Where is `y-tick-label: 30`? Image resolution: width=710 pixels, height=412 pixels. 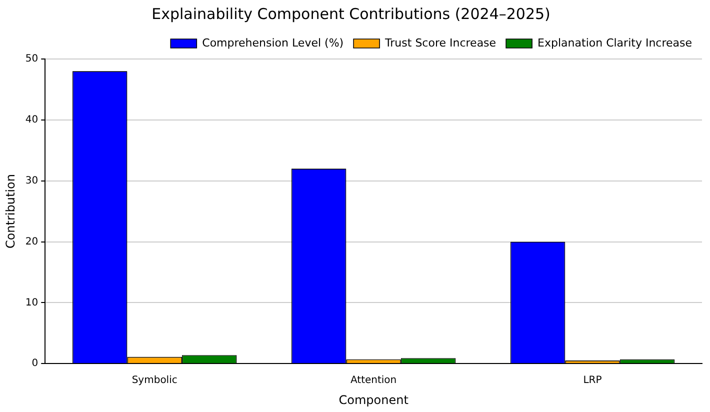 y-tick-label: 30 is located at coordinates (31, 180).